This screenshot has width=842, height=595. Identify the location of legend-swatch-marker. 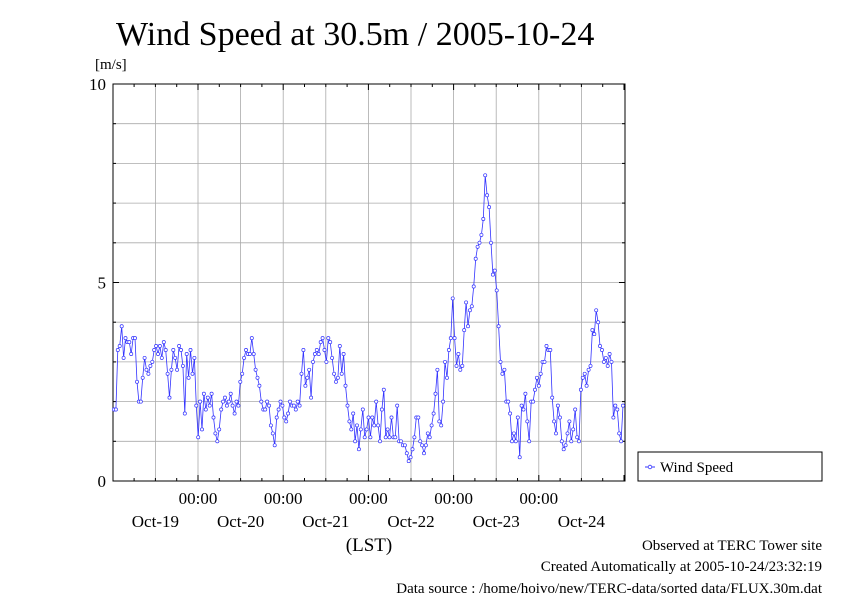
(650, 467).